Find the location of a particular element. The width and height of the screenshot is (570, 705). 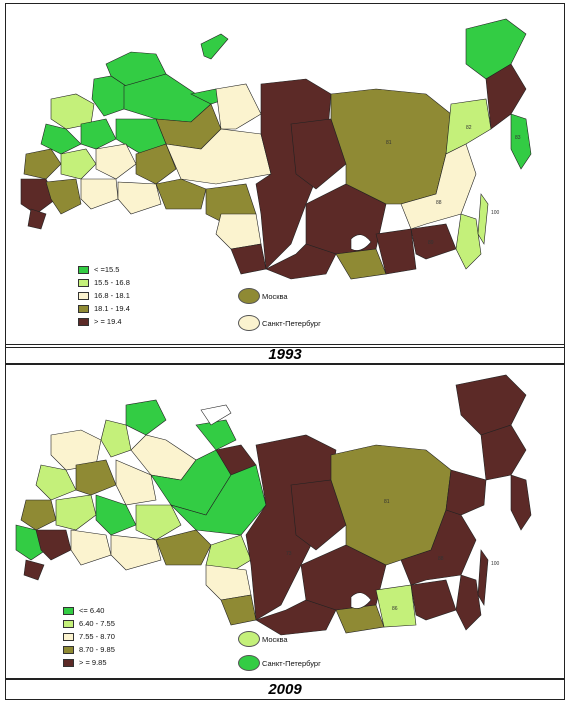

region-khanty is located at coordinates (218, 500).